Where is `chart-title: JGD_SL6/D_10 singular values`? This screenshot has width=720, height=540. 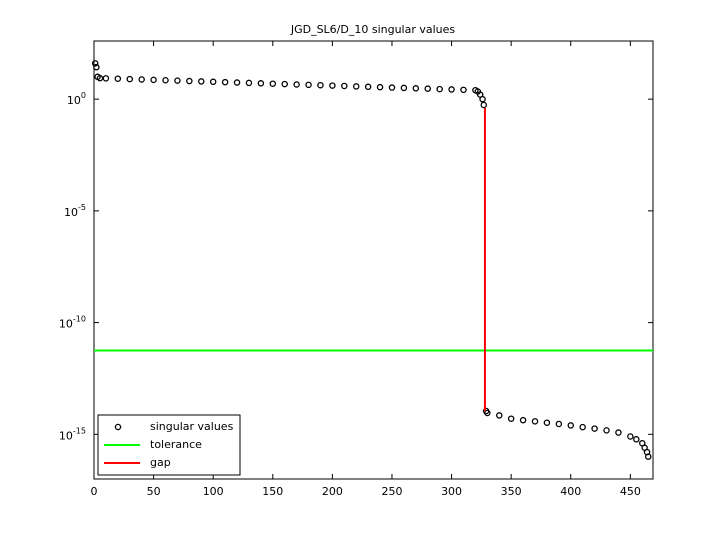
chart-title: JGD_SL6/D_10 singular values is located at coordinates (373, 29).